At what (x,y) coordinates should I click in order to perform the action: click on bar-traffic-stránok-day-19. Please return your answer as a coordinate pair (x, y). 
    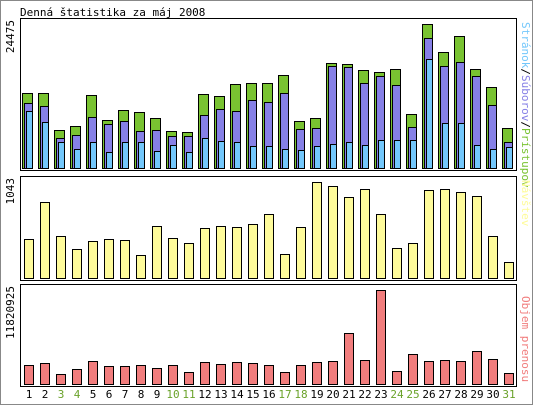
    Looking at the image, I should click on (317, 157).